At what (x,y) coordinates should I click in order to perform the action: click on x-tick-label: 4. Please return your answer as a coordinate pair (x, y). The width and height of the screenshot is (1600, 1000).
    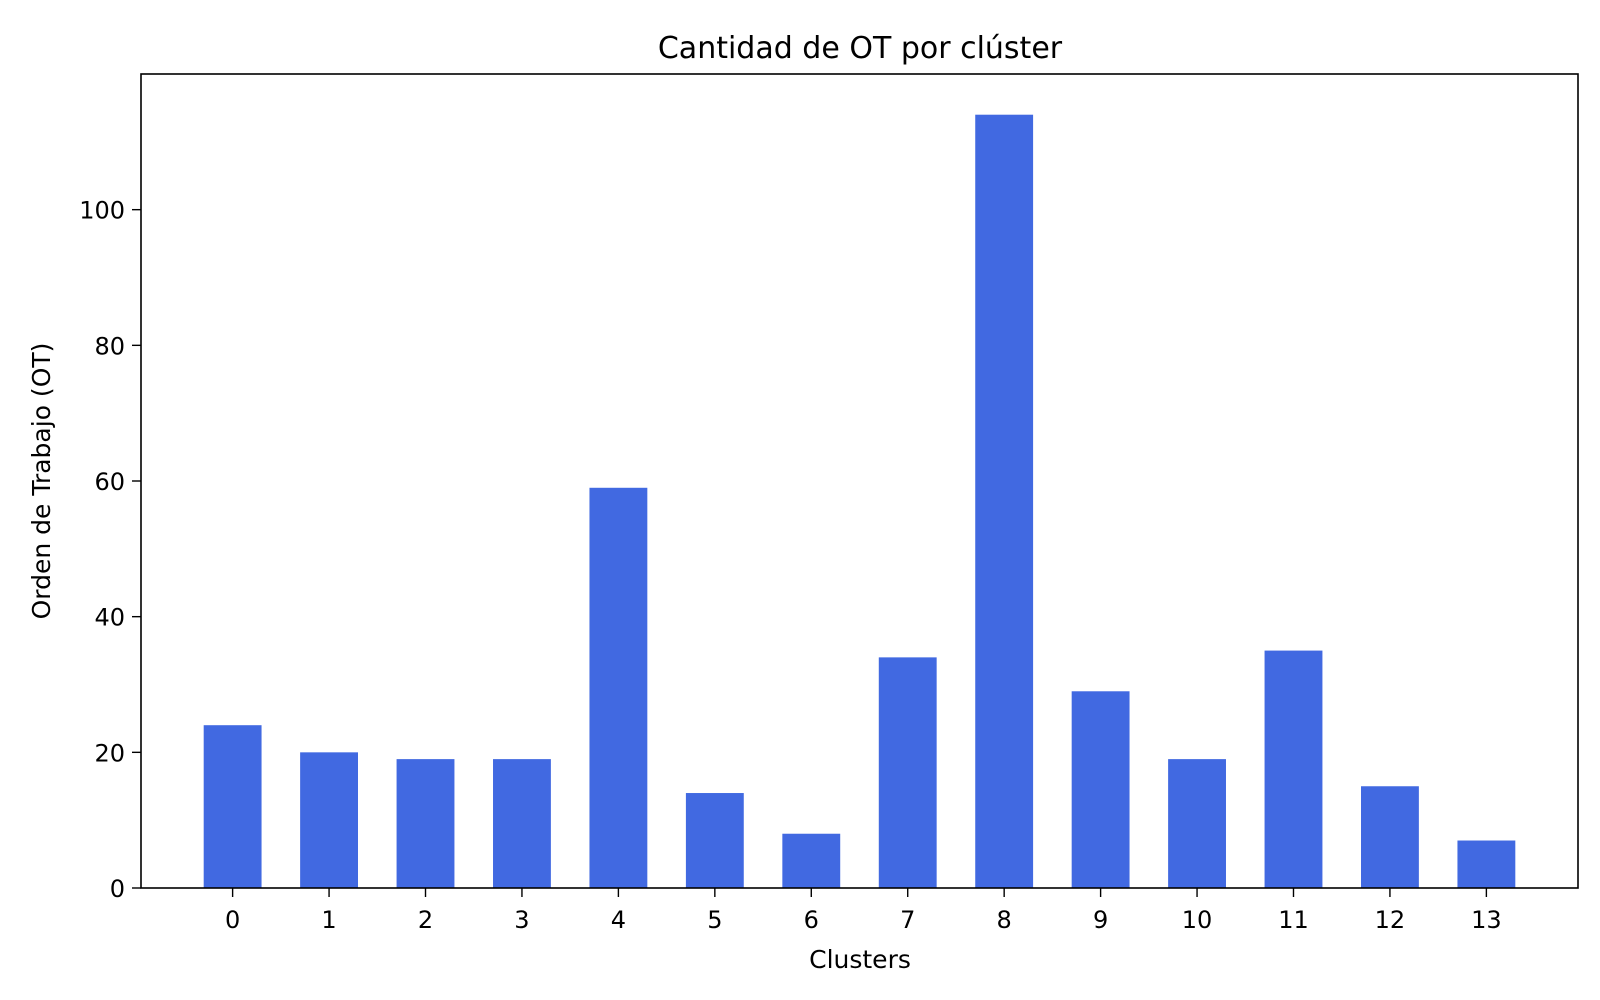
    Looking at the image, I should click on (618, 920).